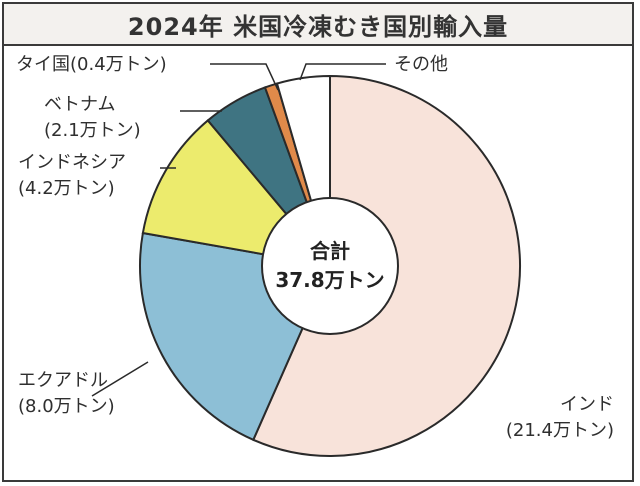 The image size is (640, 486). I want to click on slice-label-2-line-1: エクアドル, so click(63, 380).